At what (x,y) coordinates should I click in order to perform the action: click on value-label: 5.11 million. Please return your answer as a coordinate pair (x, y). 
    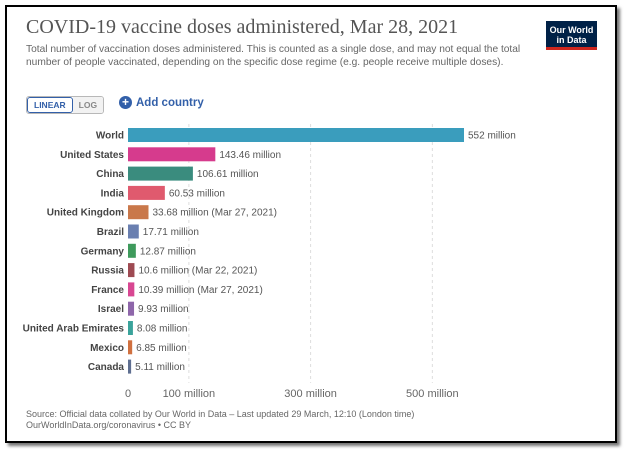
    Looking at the image, I should click on (160, 367).